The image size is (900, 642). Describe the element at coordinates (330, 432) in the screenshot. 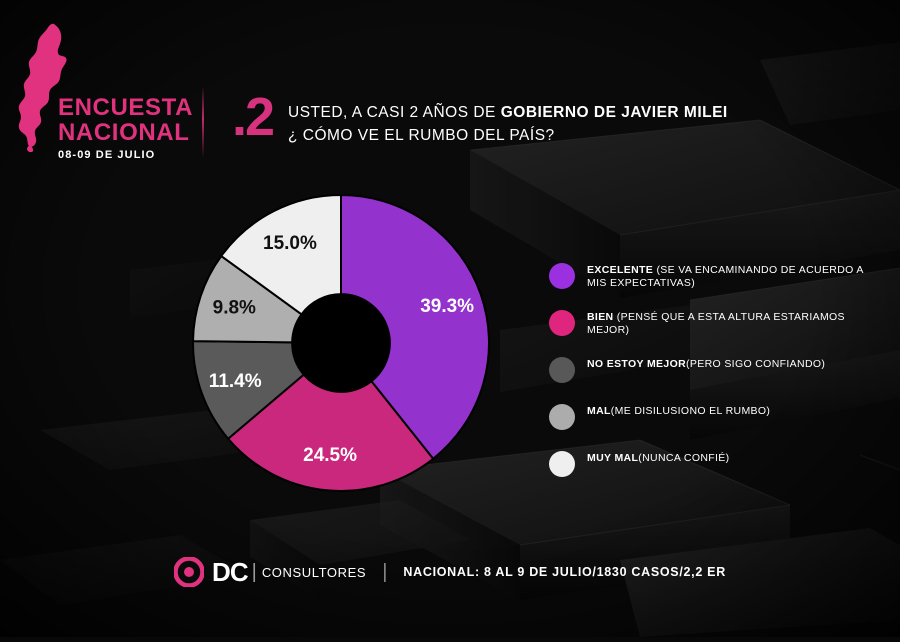

I see `donut-slice` at that location.